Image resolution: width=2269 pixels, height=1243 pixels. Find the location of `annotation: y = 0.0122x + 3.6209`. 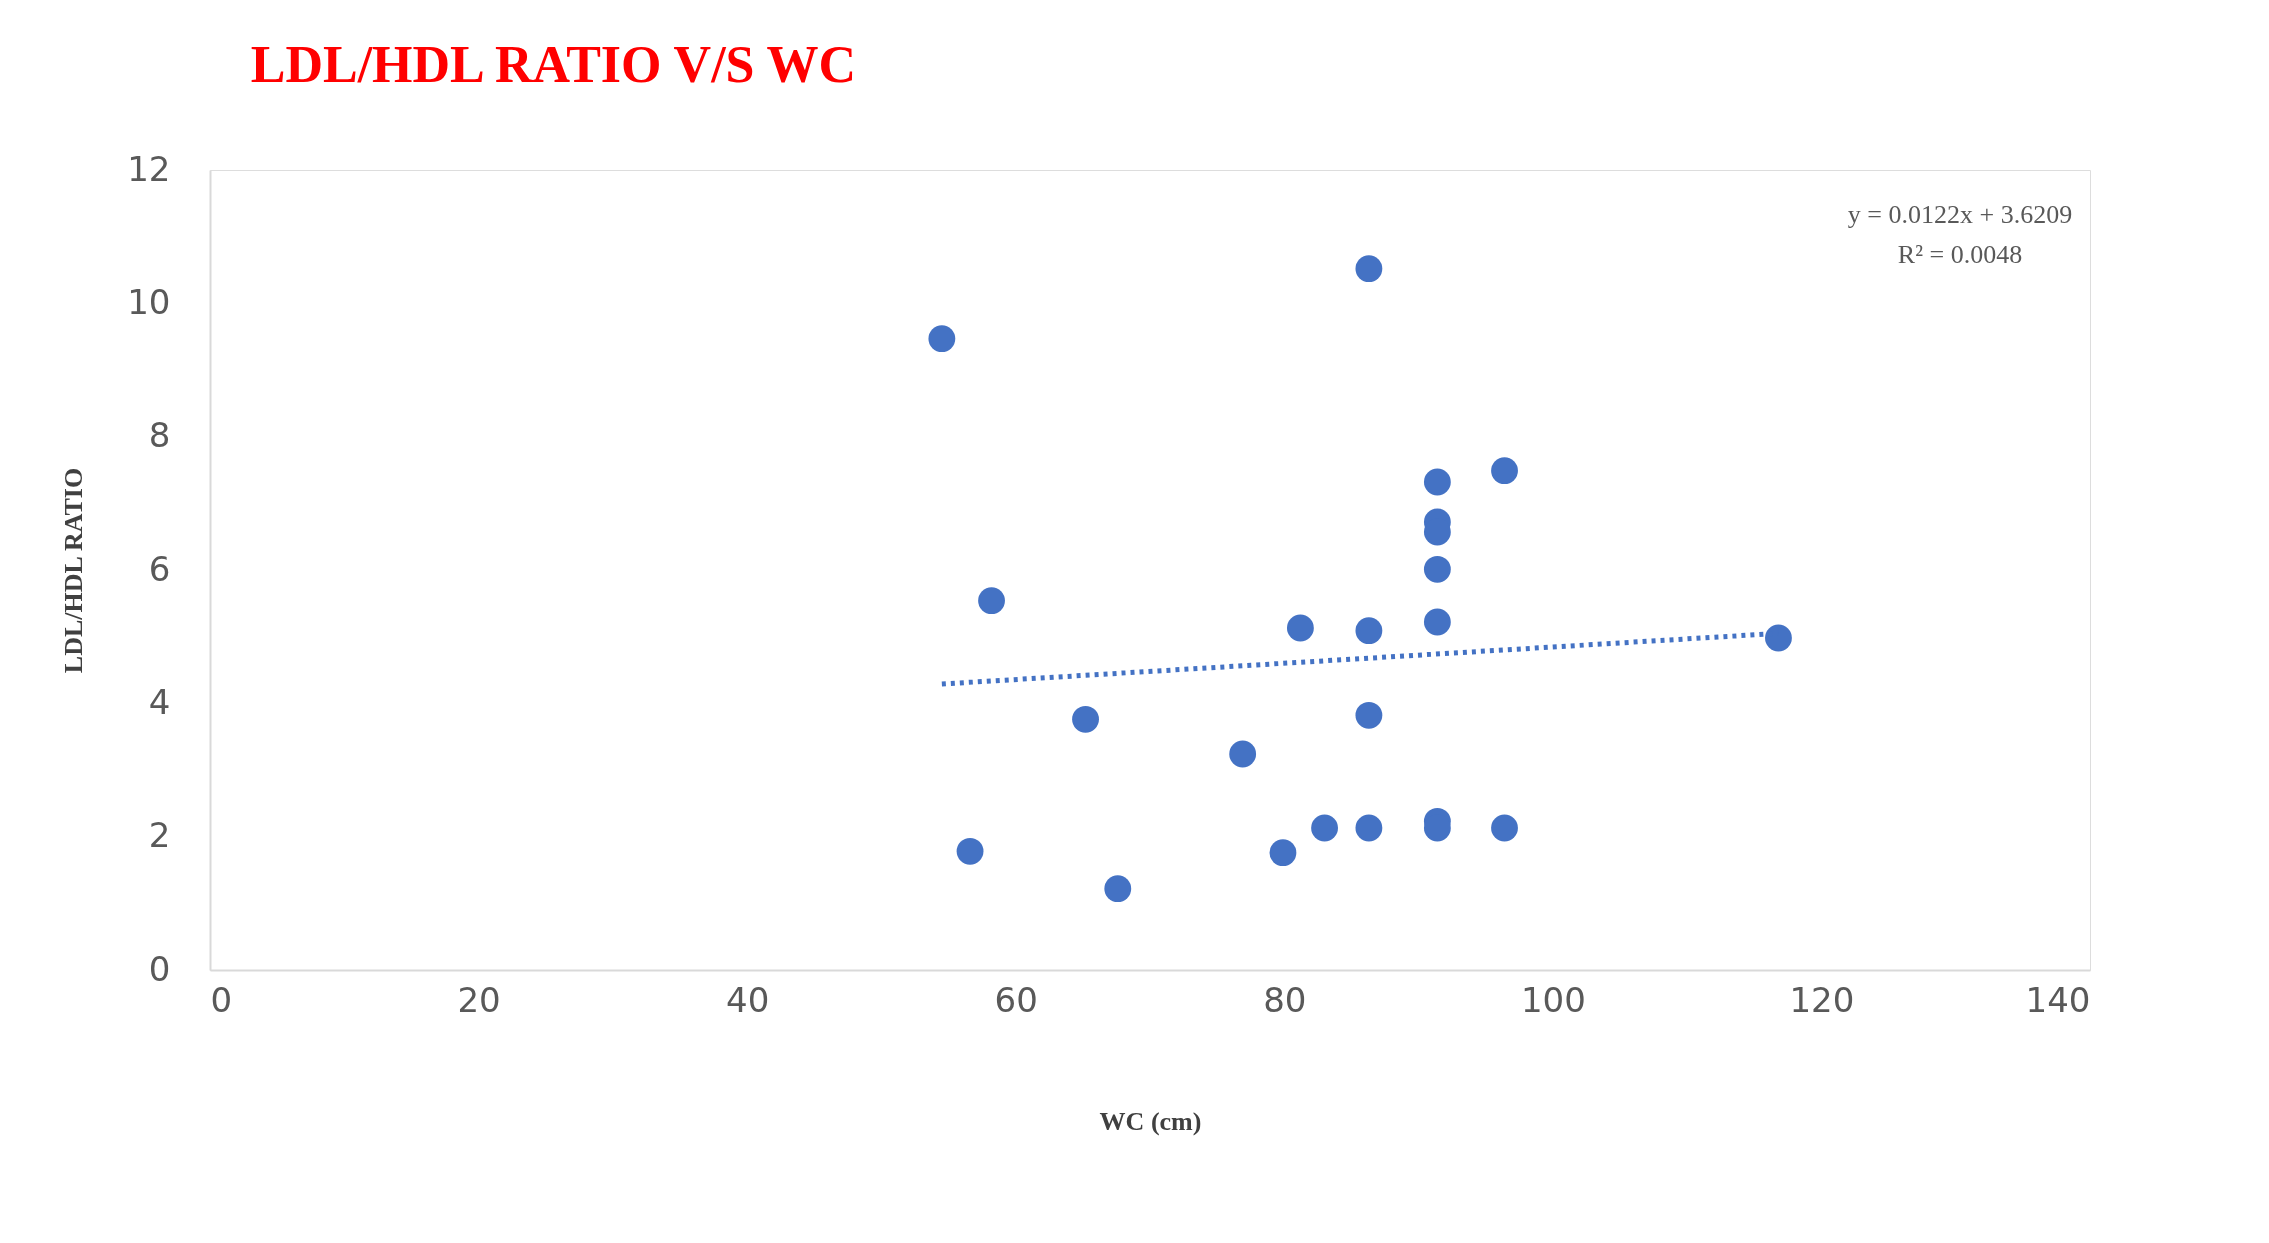

annotation: y = 0.0122x + 3.6209 is located at coordinates (1960, 214).